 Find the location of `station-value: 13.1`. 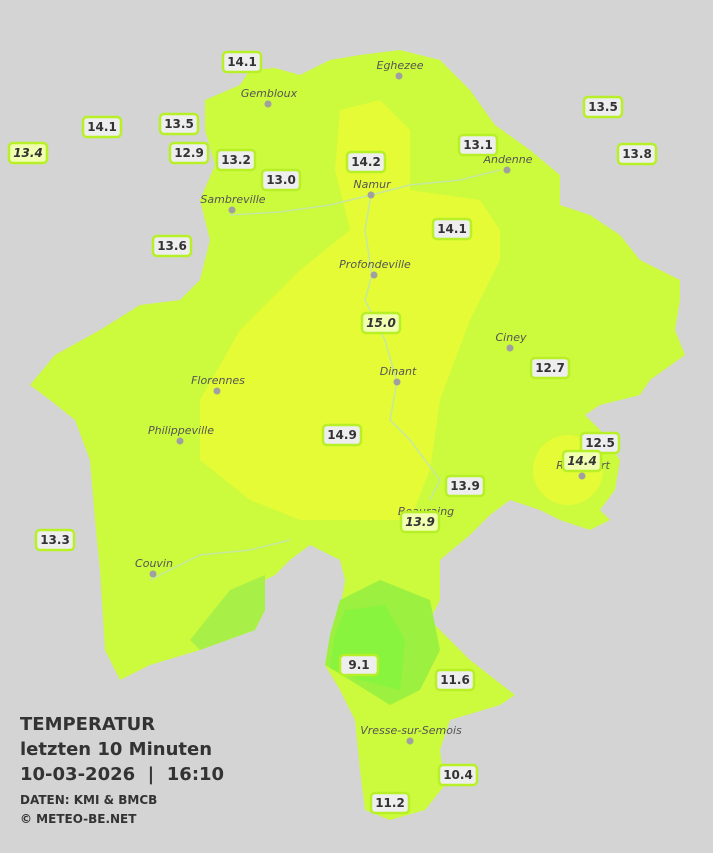

station-value: 13.1 is located at coordinates (478, 145).